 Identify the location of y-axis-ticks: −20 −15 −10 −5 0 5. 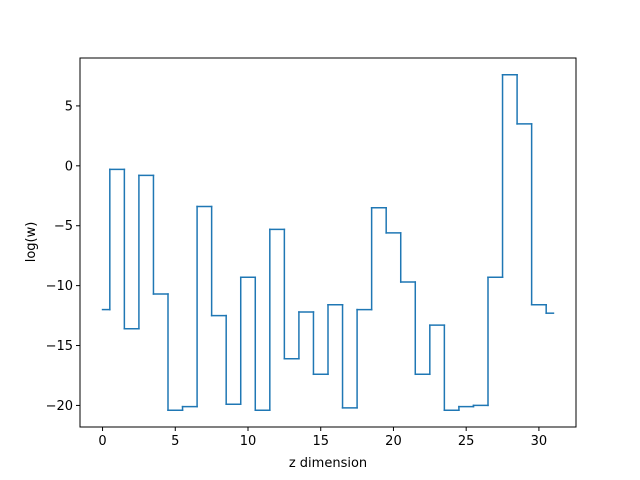
(63, 256).